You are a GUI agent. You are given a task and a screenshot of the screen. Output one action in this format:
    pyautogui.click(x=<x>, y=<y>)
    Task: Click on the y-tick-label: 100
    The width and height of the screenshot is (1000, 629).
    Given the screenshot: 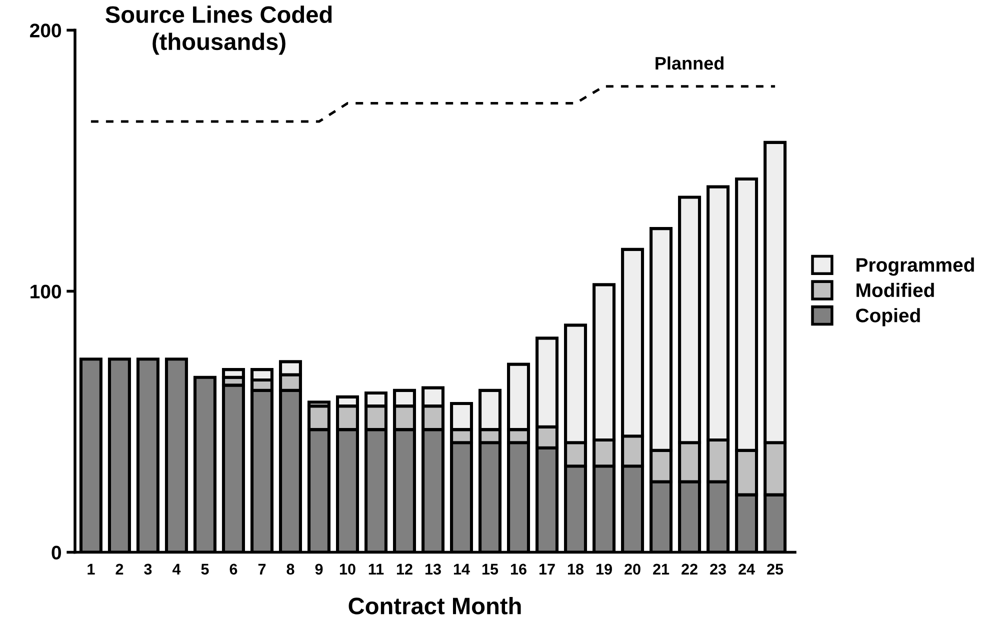 What is the action you would take?
    pyautogui.click(x=46, y=291)
    